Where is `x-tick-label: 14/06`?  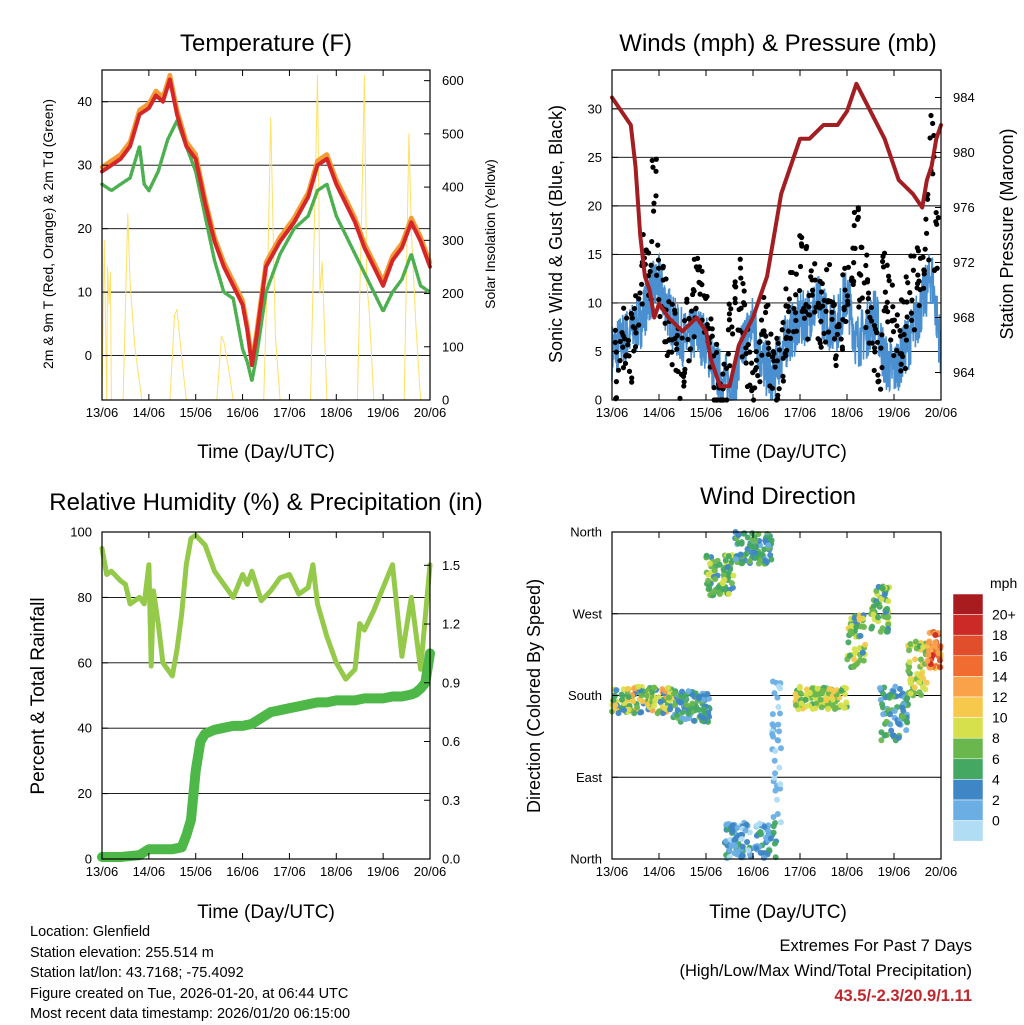 x-tick-label: 14/06 is located at coordinates (659, 871).